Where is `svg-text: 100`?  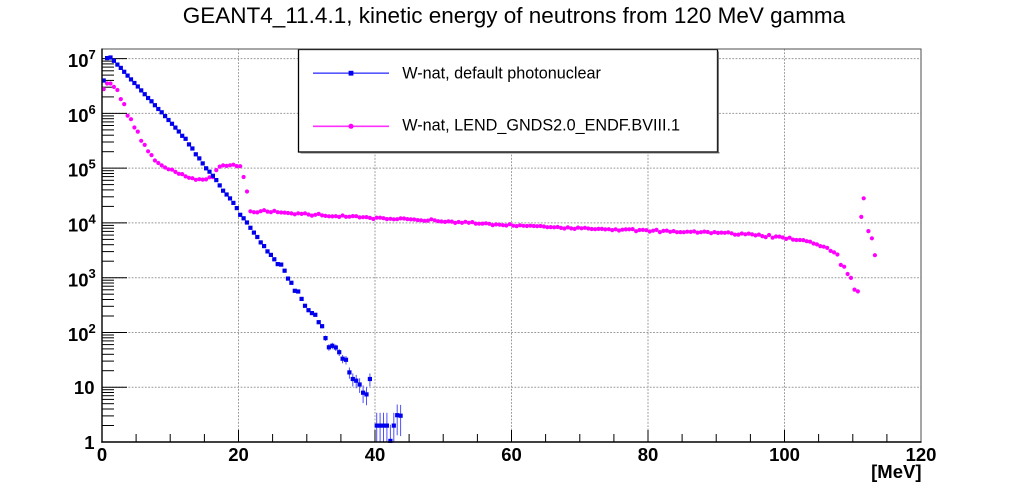 svg-text: 100 is located at coordinates (784, 454).